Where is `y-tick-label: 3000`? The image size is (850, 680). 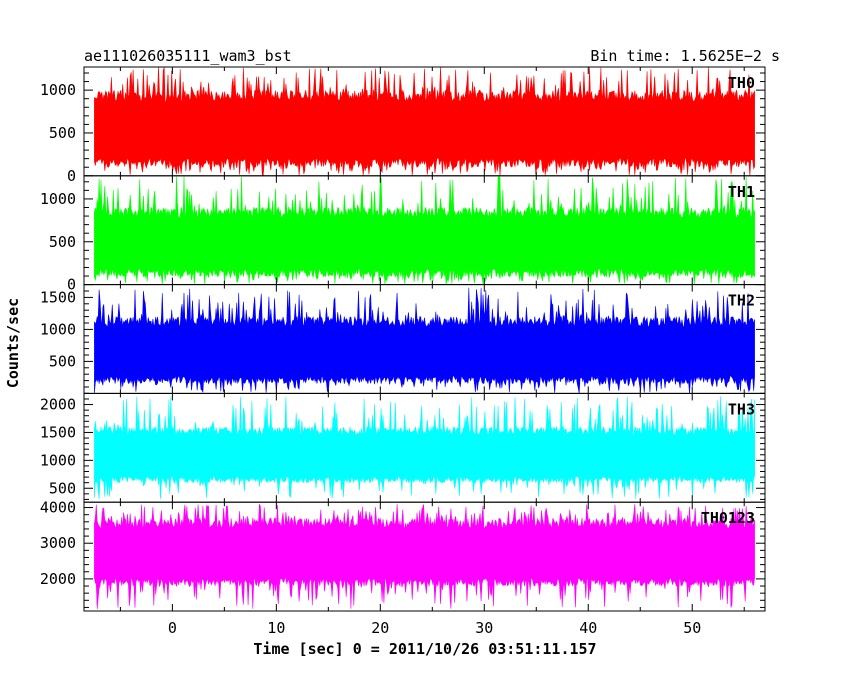
y-tick-label: 3000 is located at coordinates (58, 543).